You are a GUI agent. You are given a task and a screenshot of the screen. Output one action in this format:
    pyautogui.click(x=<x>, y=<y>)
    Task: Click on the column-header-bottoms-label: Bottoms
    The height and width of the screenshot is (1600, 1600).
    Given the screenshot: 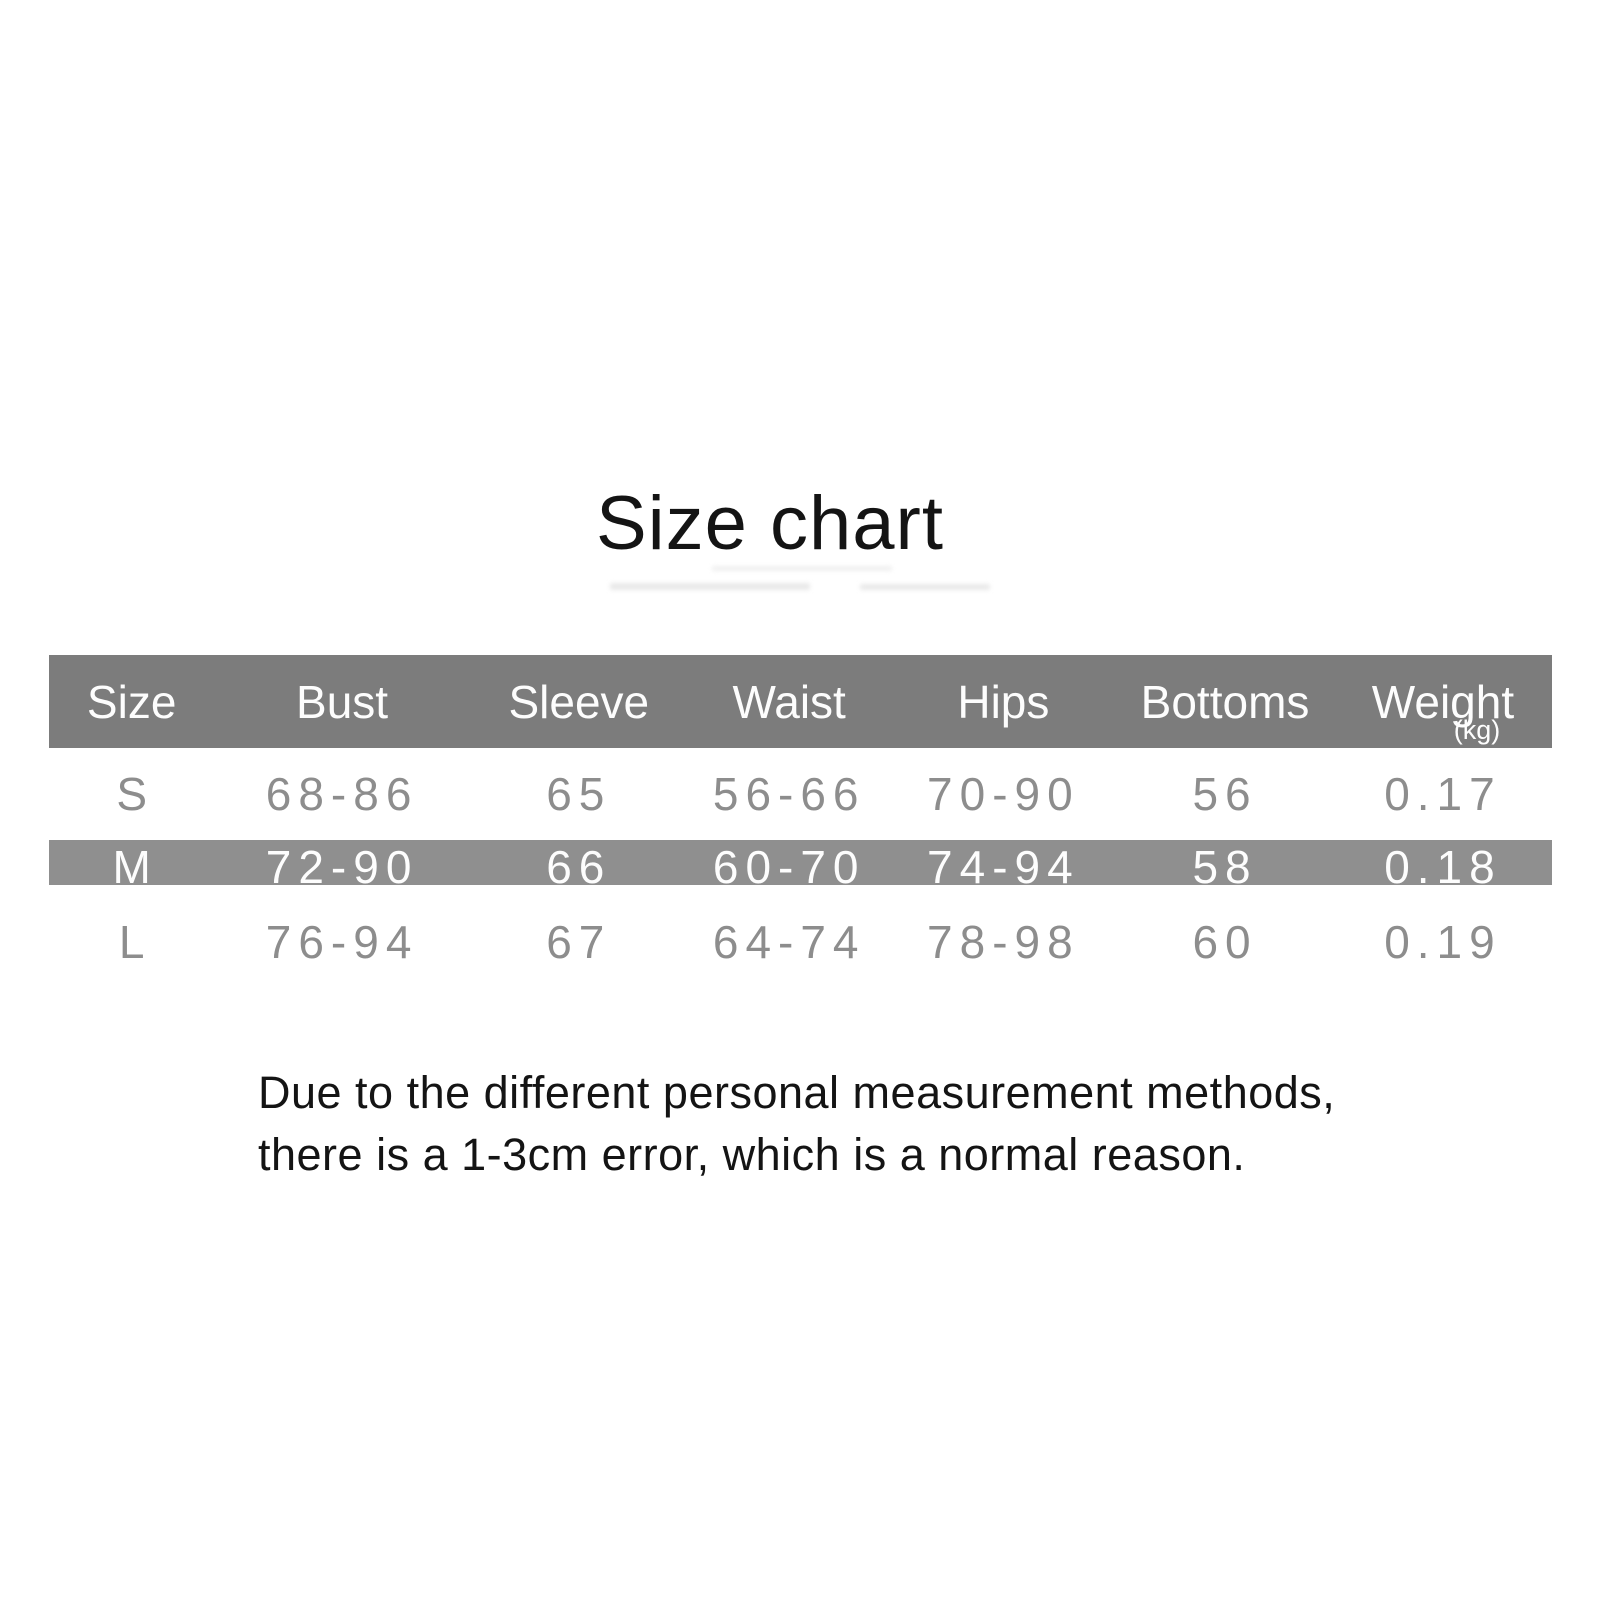 What is the action you would take?
    pyautogui.click(x=1225, y=701)
    